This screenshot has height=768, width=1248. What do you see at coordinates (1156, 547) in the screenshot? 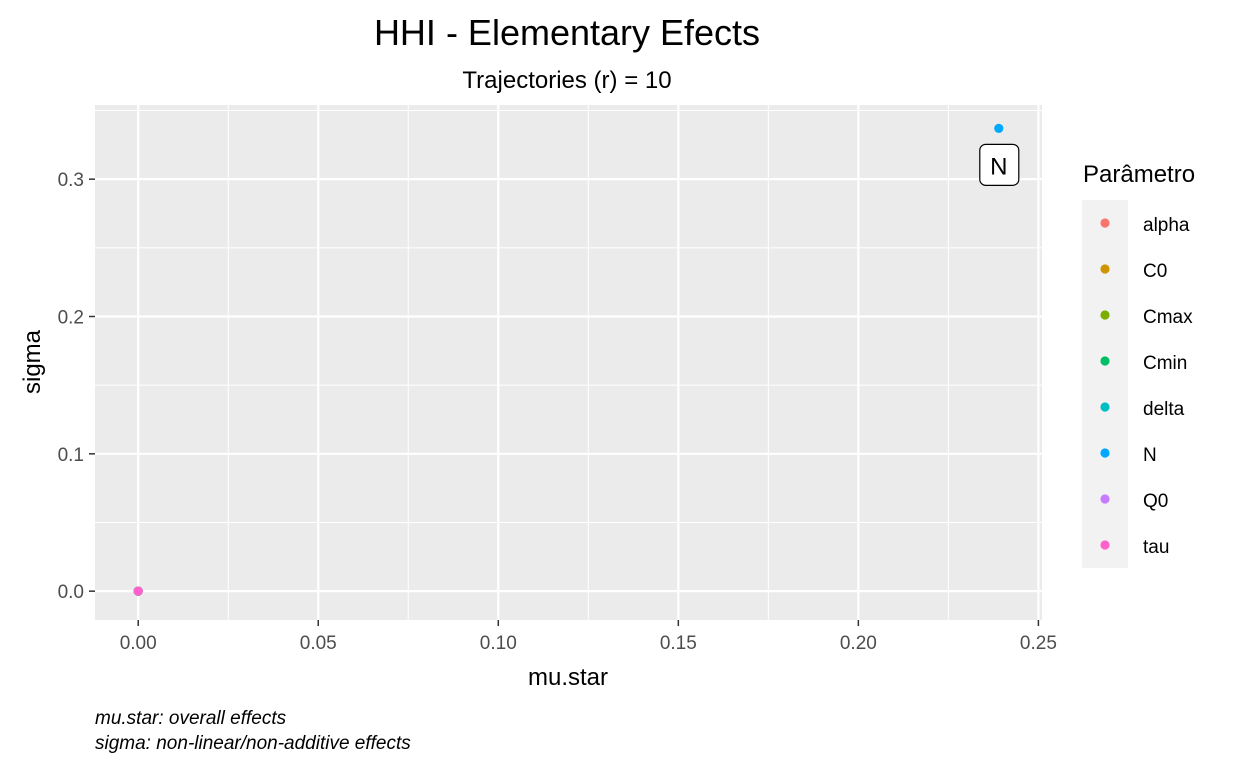
I see `legend-label: tau` at bounding box center [1156, 547].